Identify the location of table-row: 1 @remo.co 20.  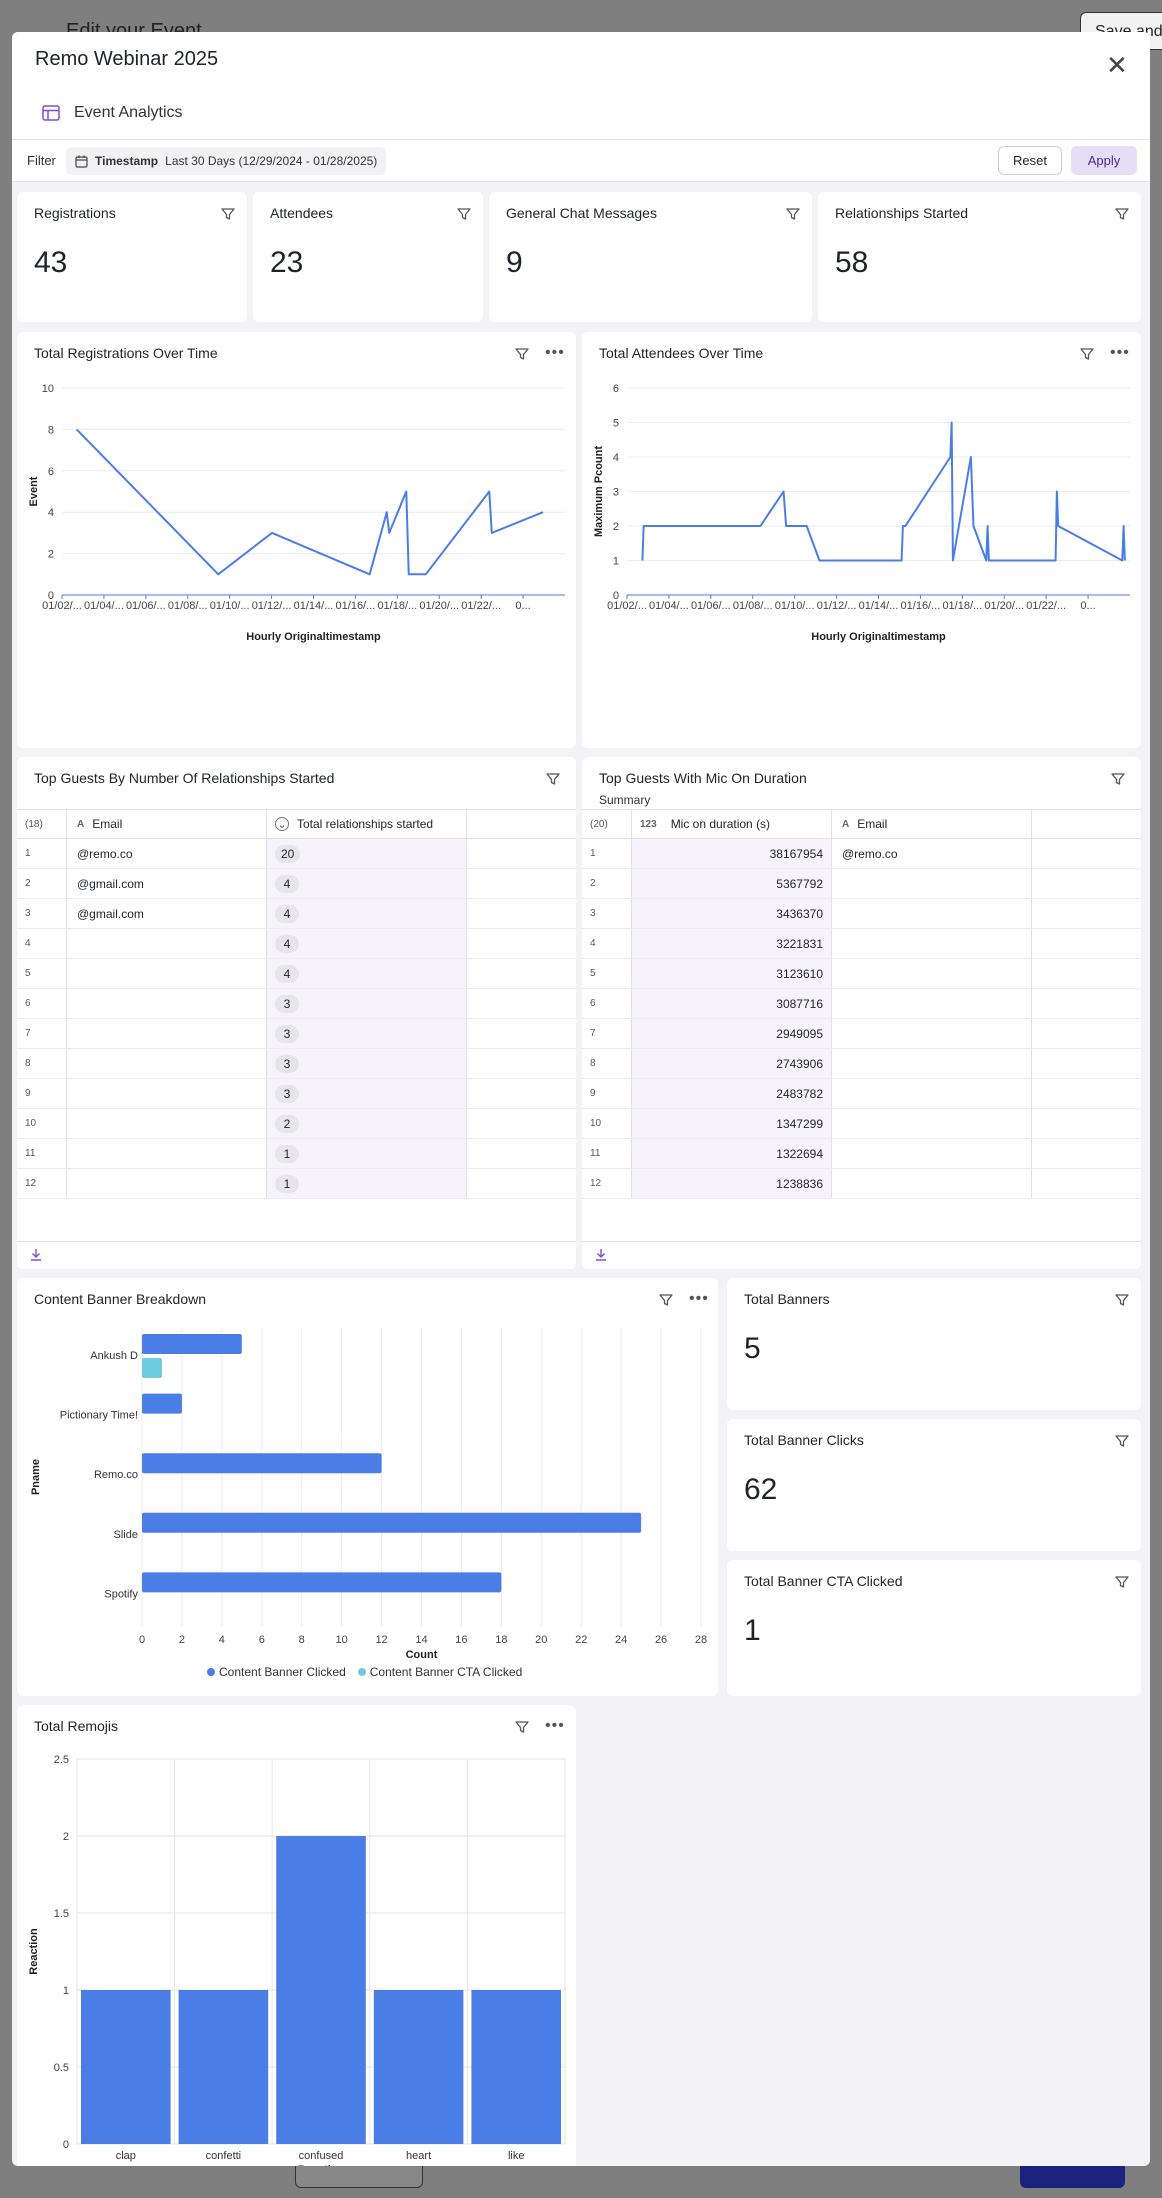
(296, 854).